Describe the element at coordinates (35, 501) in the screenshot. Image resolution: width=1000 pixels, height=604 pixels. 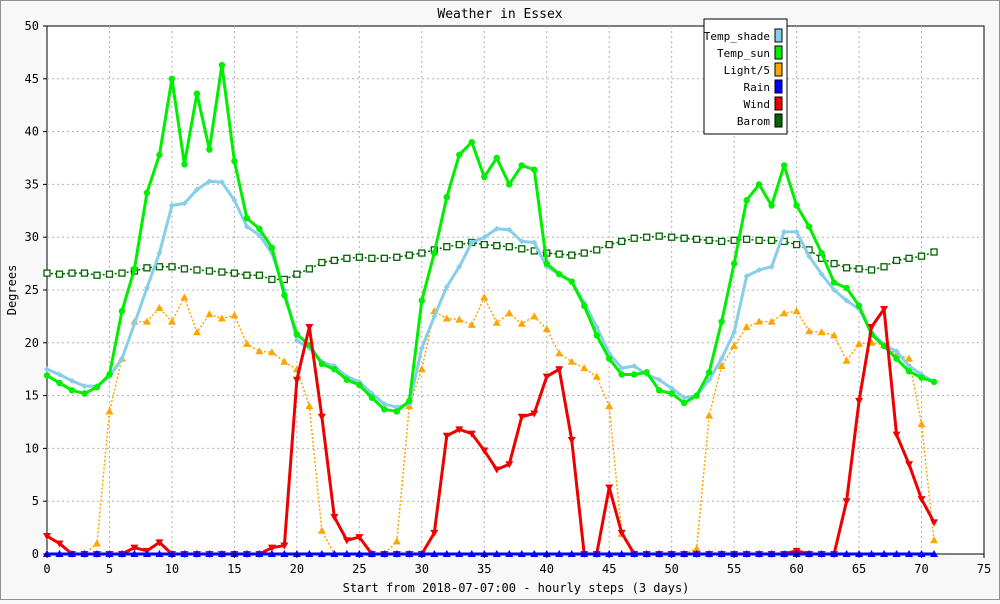
I see `y-tick-label: 5` at that location.